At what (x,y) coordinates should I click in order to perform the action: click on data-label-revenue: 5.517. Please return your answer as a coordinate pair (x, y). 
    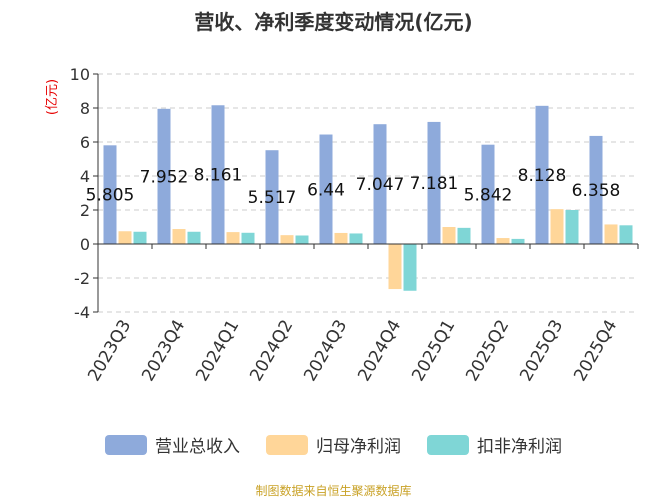
    Looking at the image, I should click on (272, 198).